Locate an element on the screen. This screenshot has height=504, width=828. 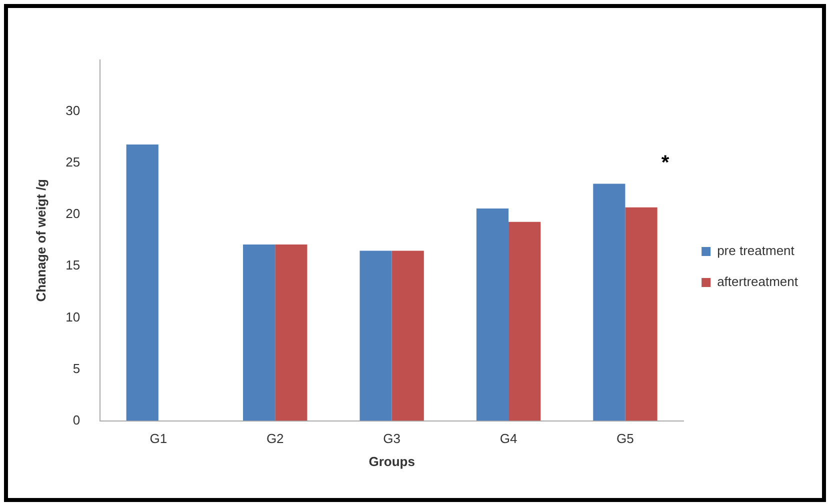
x-tick-label: G1 is located at coordinates (159, 438).